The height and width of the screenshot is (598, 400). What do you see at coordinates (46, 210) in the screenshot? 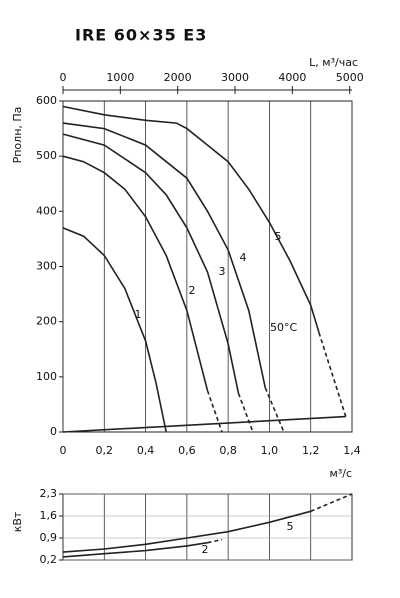
I see `y-tick-label: 400` at bounding box center [46, 210].